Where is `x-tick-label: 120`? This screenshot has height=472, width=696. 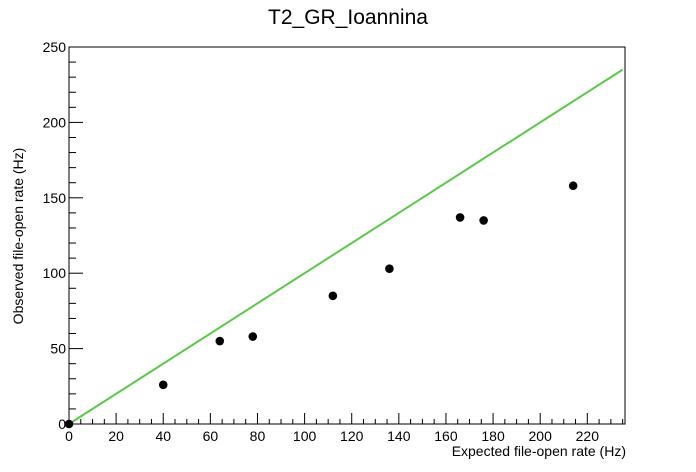 x-tick-label: 120 is located at coordinates (352, 436).